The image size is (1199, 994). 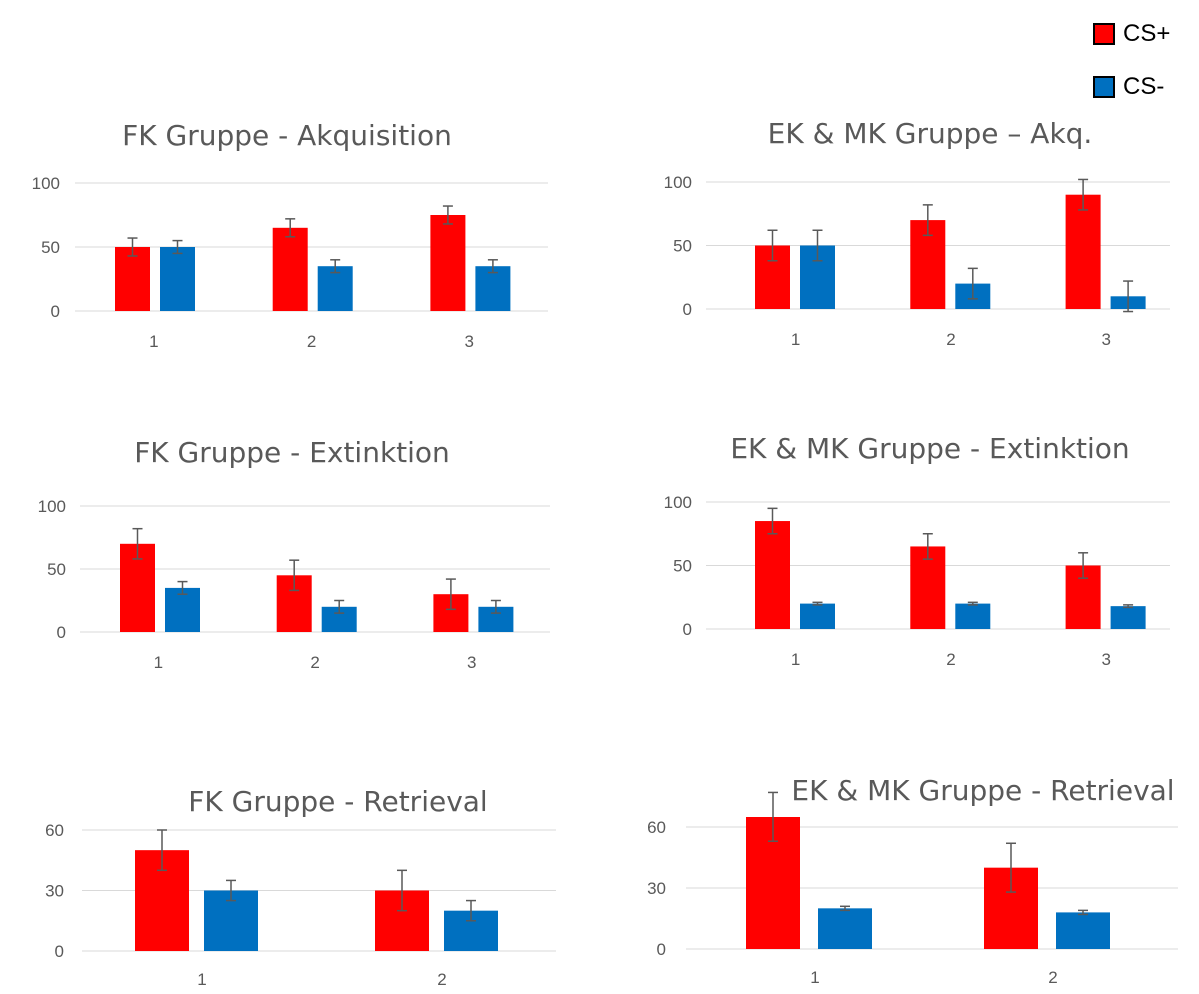 I want to click on chart-fk-extinktion: FK Gruppe - Extinktion 0 50 100 1 2 3, so click(x=280, y=555).